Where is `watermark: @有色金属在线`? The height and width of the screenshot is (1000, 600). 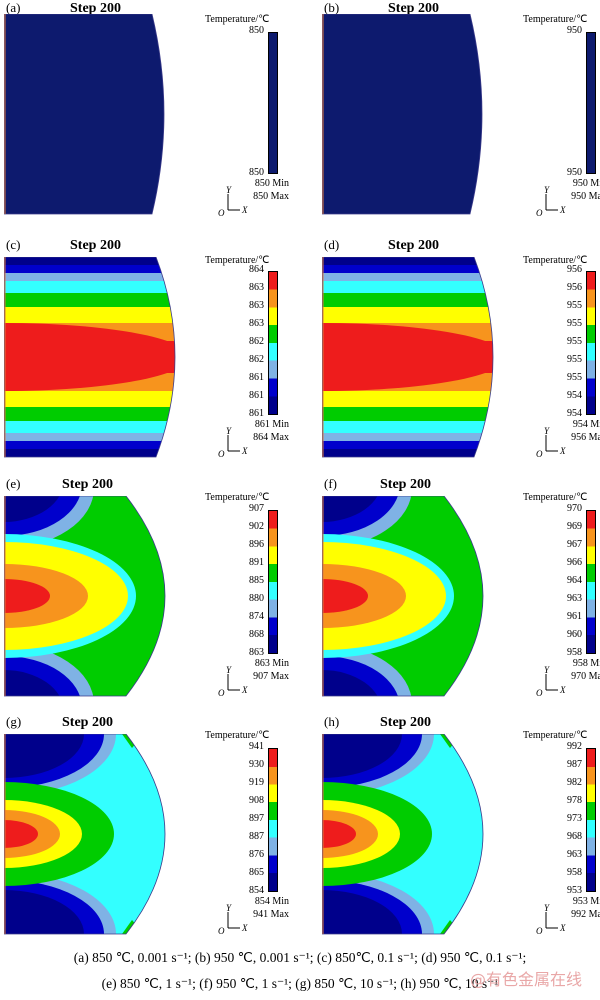 watermark: @有色金属在线 is located at coordinates (525, 979).